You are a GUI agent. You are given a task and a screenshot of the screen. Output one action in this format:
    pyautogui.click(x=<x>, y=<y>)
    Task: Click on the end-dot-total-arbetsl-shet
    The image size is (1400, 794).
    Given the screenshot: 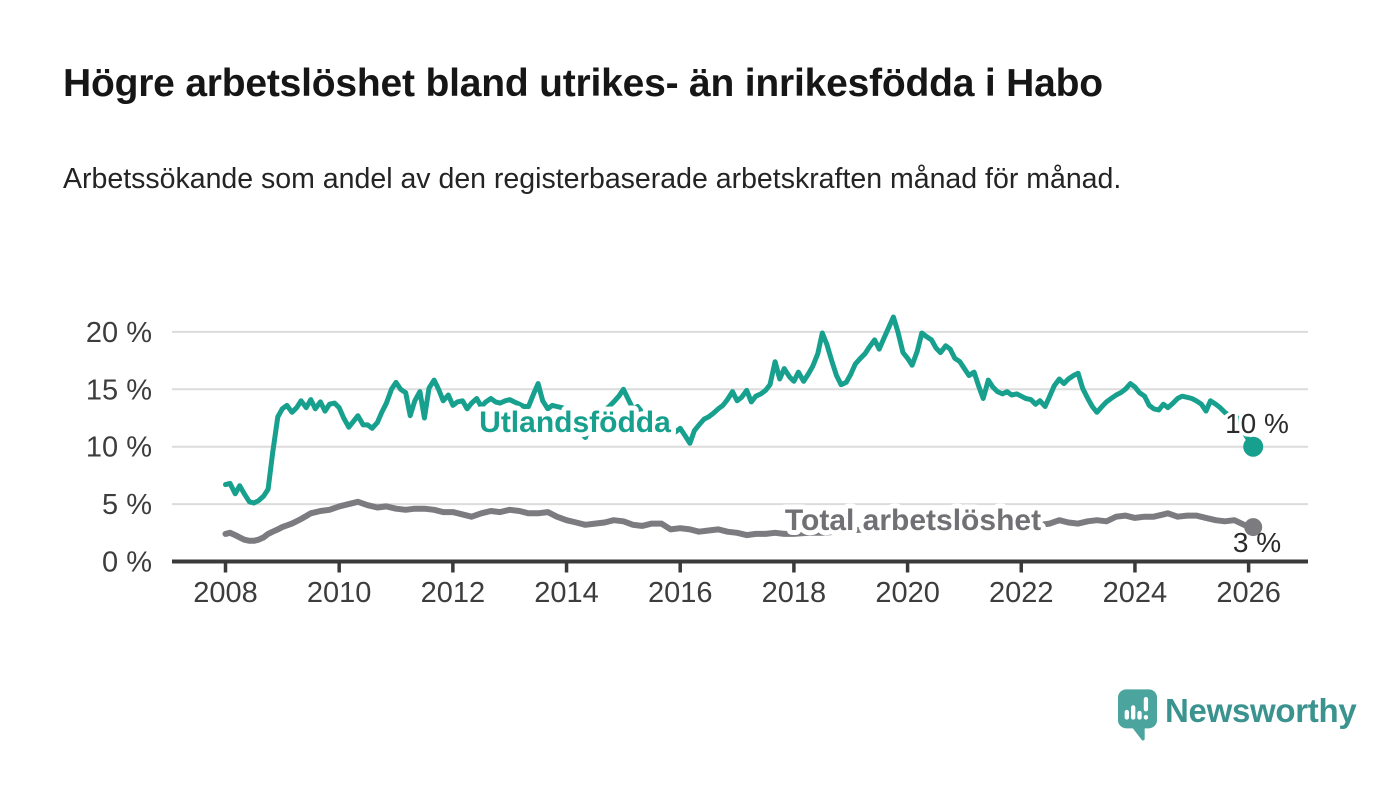 What is the action you would take?
    pyautogui.click(x=1253, y=527)
    